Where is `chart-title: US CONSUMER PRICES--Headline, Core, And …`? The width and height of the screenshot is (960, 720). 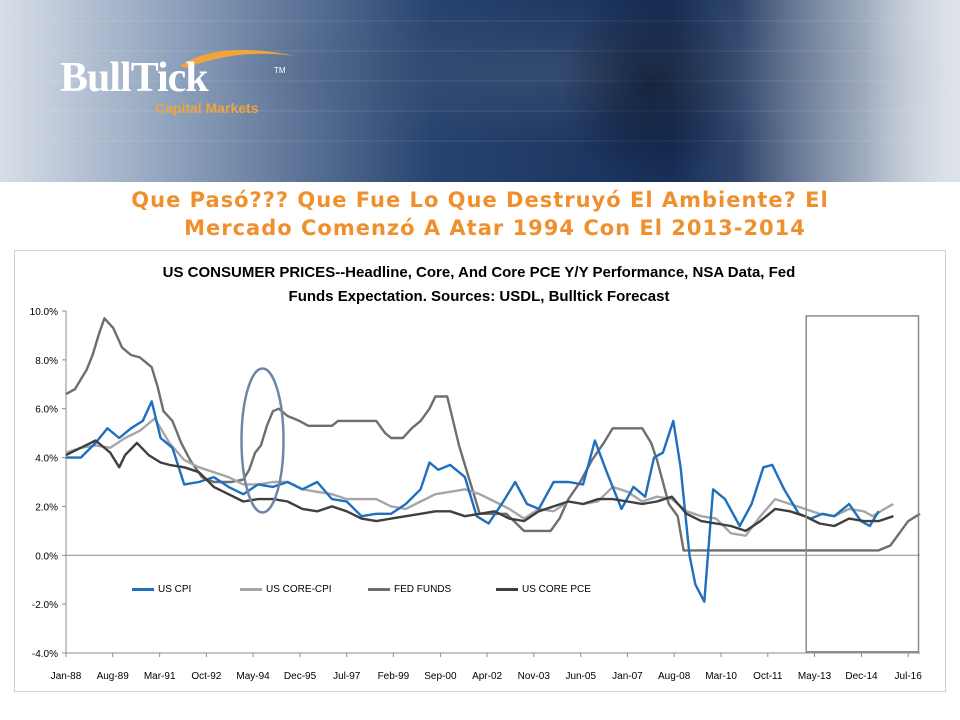
chart-title: US CONSUMER PRICES--Headline, Core, And … is located at coordinates (479, 285).